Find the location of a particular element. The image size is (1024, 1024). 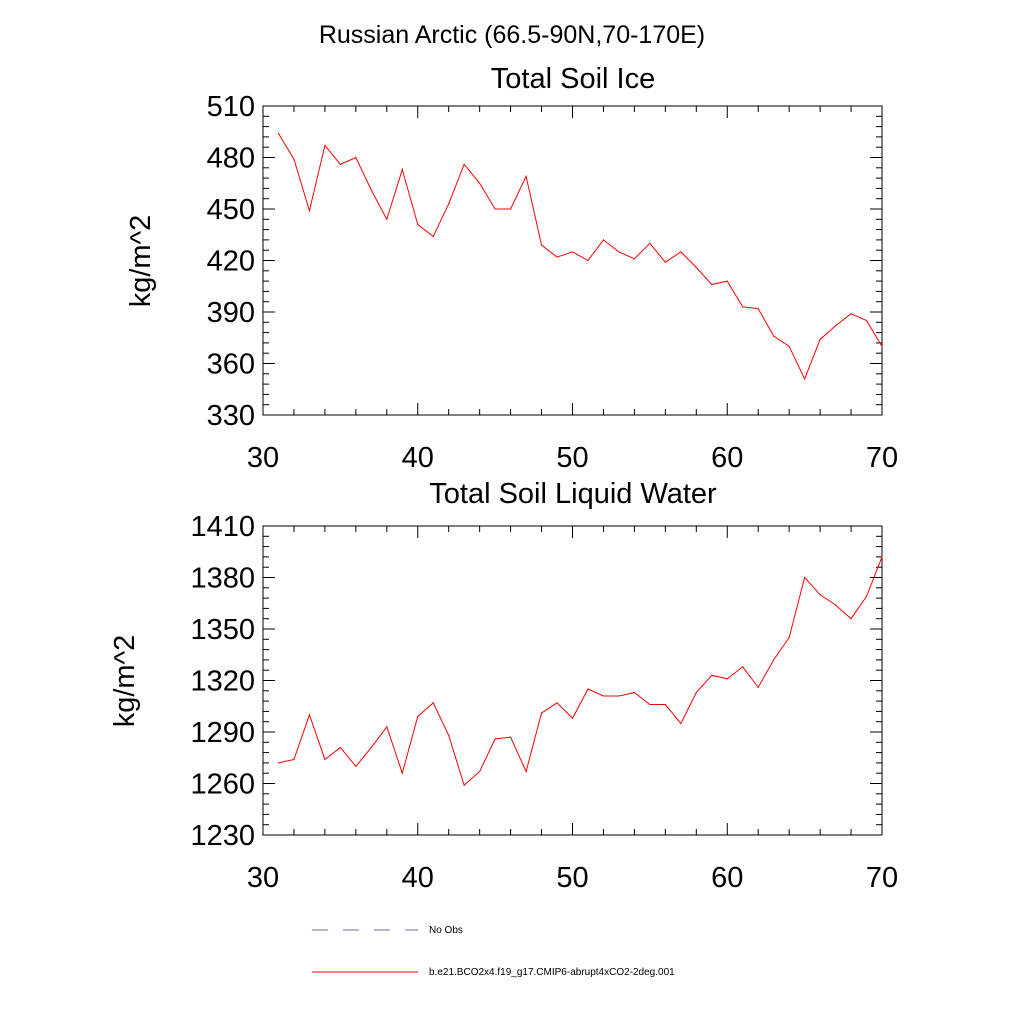

y-tick-label: 1230 is located at coordinates (222, 836).